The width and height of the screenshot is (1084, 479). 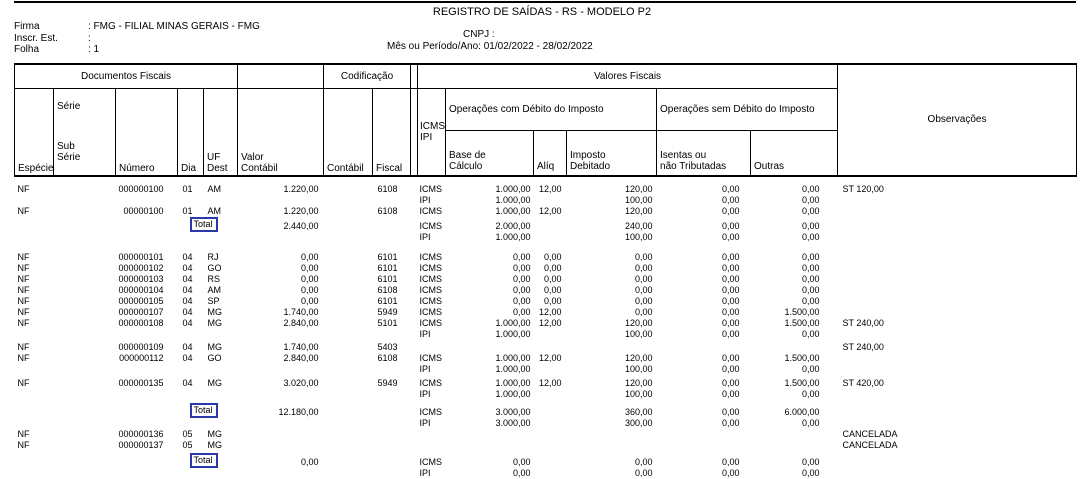 What do you see at coordinates (414, 132) in the screenshot?
I see `header-gap` at bounding box center [414, 132].